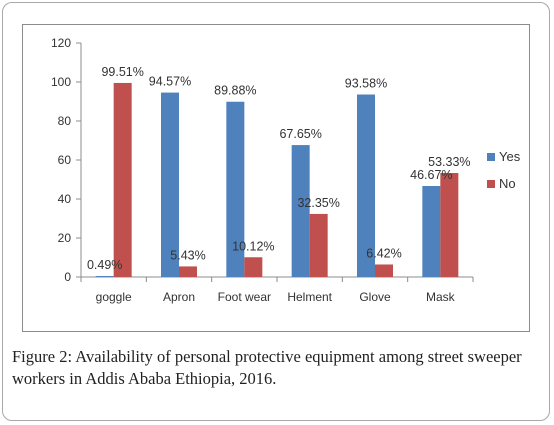 The image size is (554, 425). I want to click on bar-yes-foot-wear, so click(235, 189).